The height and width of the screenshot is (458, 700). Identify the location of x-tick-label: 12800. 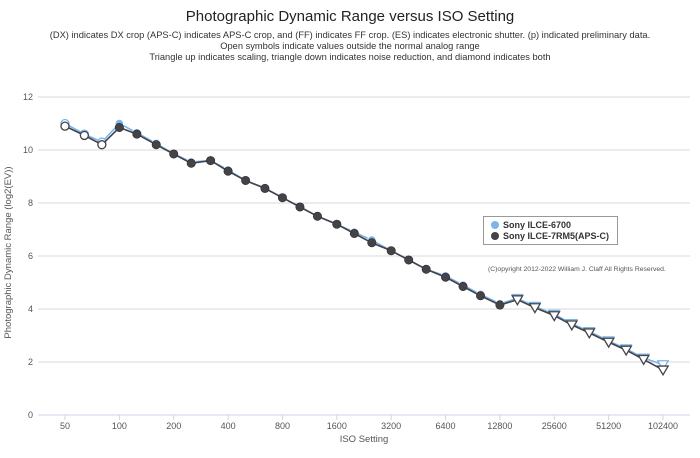
(499, 426).